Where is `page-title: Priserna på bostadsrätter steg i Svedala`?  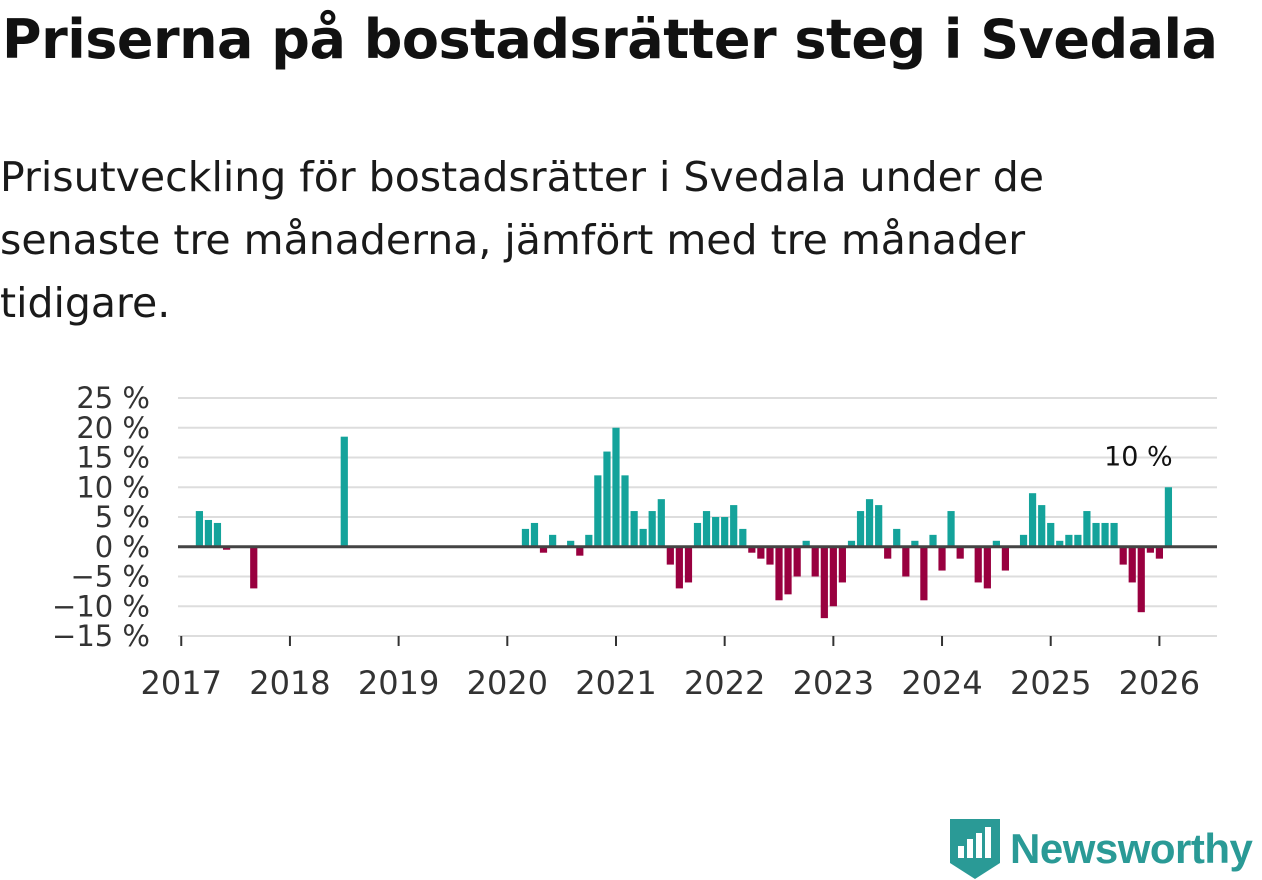
page-title: Priserna på bostadsrätter steg i Svedala is located at coordinates (610, 39).